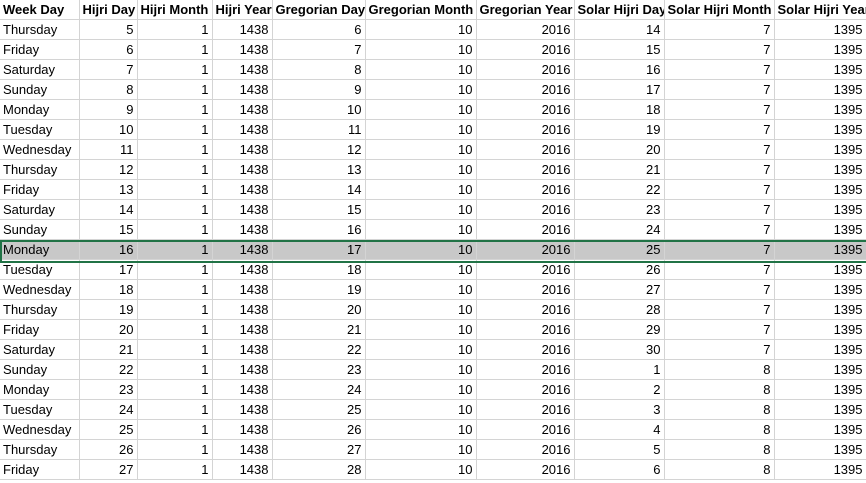 This screenshot has height=483, width=866. What do you see at coordinates (319, 249) in the screenshot?
I see `cell-gregorian-day: 17` at bounding box center [319, 249].